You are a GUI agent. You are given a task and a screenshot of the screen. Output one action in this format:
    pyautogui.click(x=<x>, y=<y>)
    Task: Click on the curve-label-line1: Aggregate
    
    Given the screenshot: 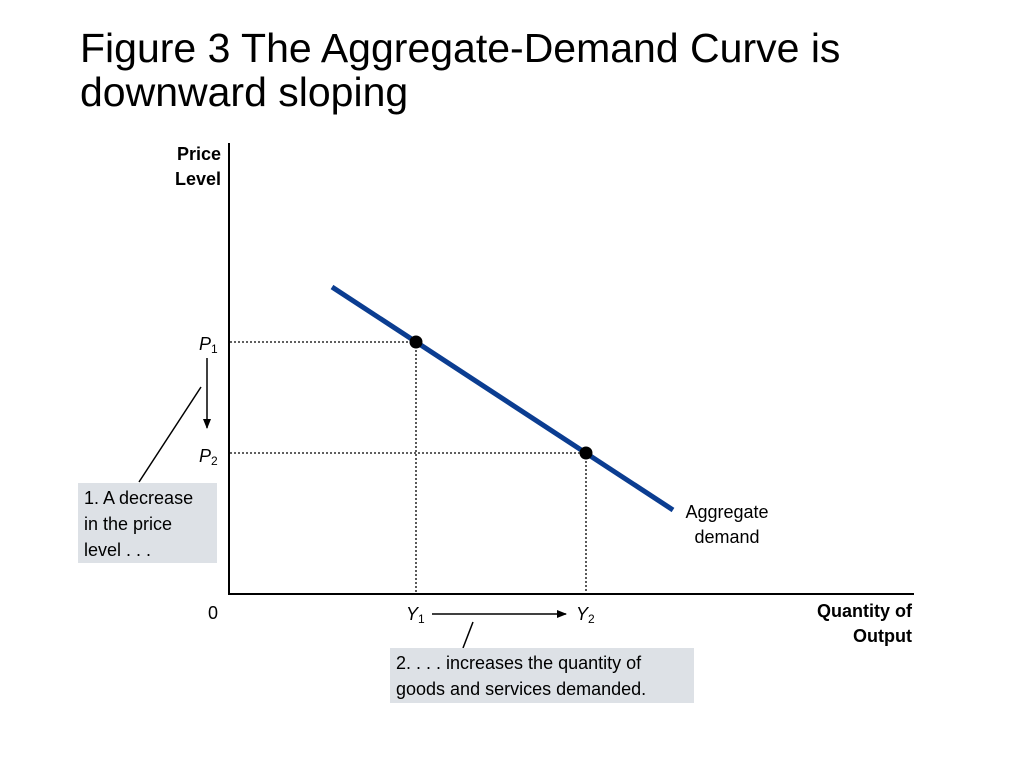 What is the action you would take?
    pyautogui.click(x=727, y=512)
    